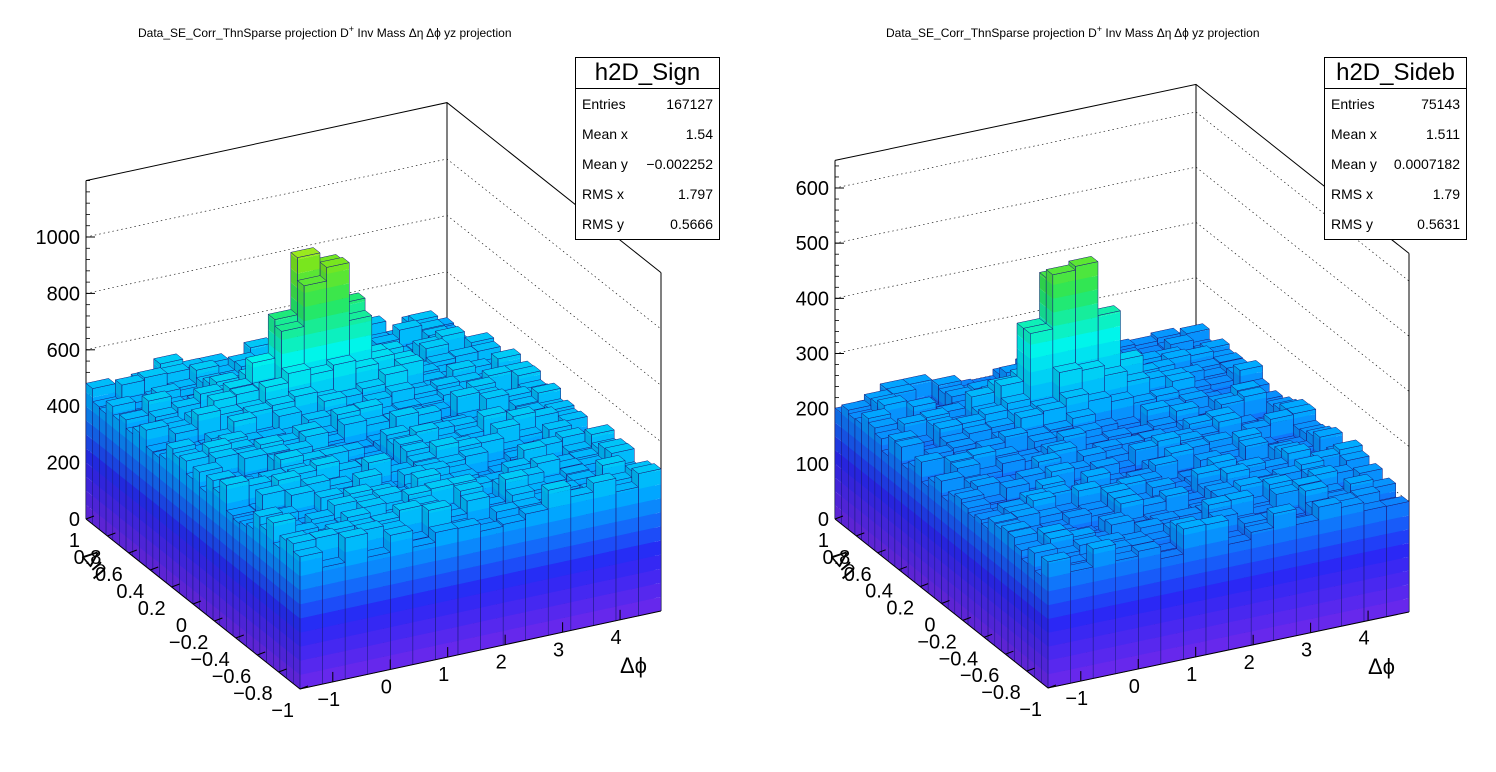  I want to click on z-tick-label: 600, so click(63, 351).